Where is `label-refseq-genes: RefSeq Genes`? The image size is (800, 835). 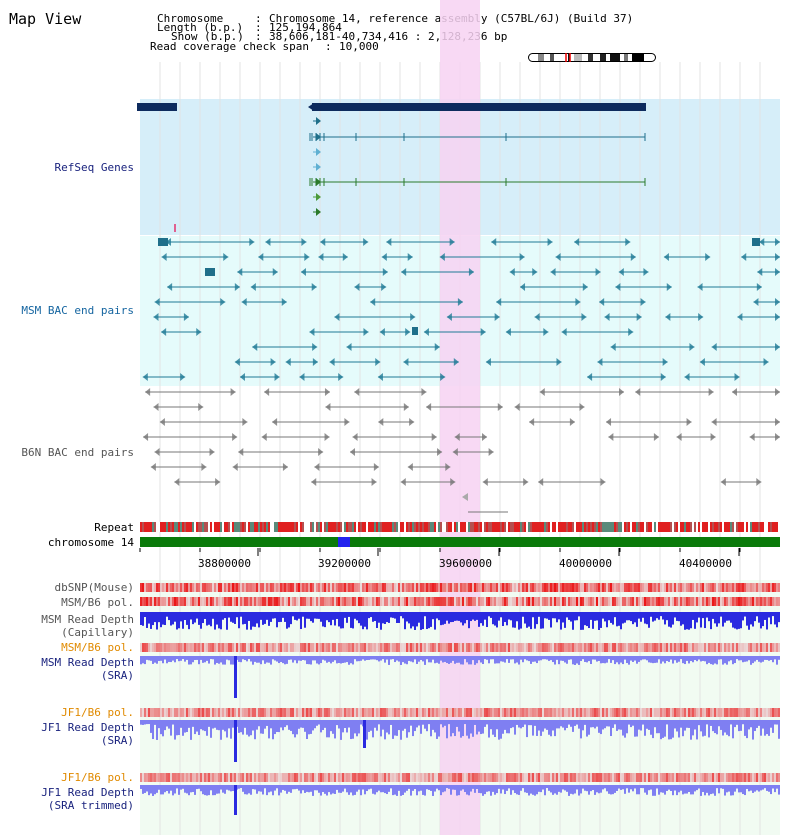 label-refseq-genes: RefSeq Genes is located at coordinates (94, 167).